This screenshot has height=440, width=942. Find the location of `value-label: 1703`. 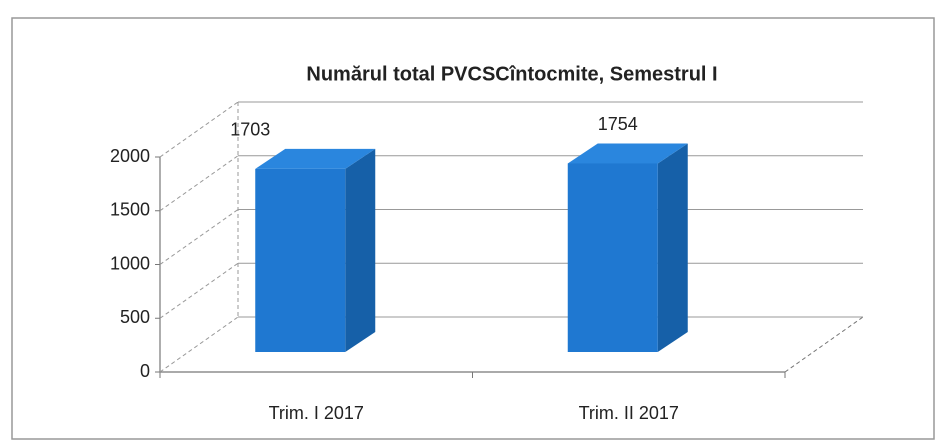

value-label: 1703 is located at coordinates (250, 130).